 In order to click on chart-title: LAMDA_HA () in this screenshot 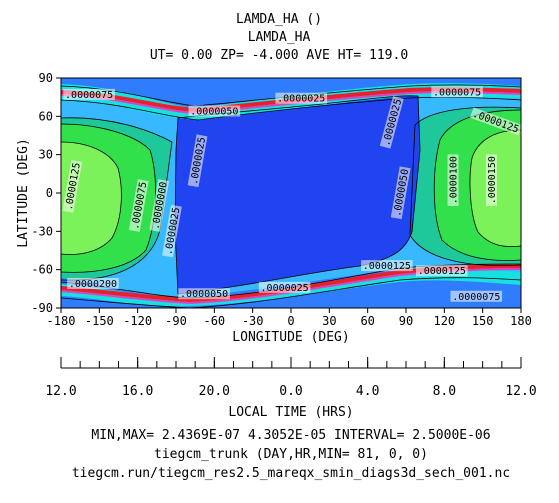, I will do `click(279, 19)`.